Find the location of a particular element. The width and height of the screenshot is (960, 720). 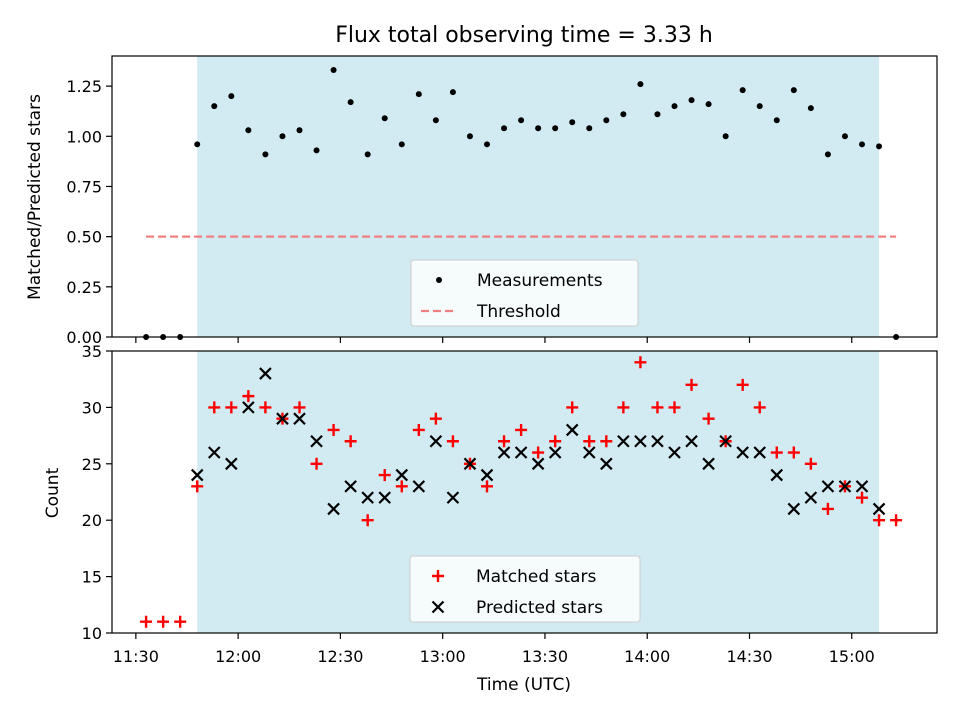

bottom-xtick-label: 14:00 is located at coordinates (647, 656).